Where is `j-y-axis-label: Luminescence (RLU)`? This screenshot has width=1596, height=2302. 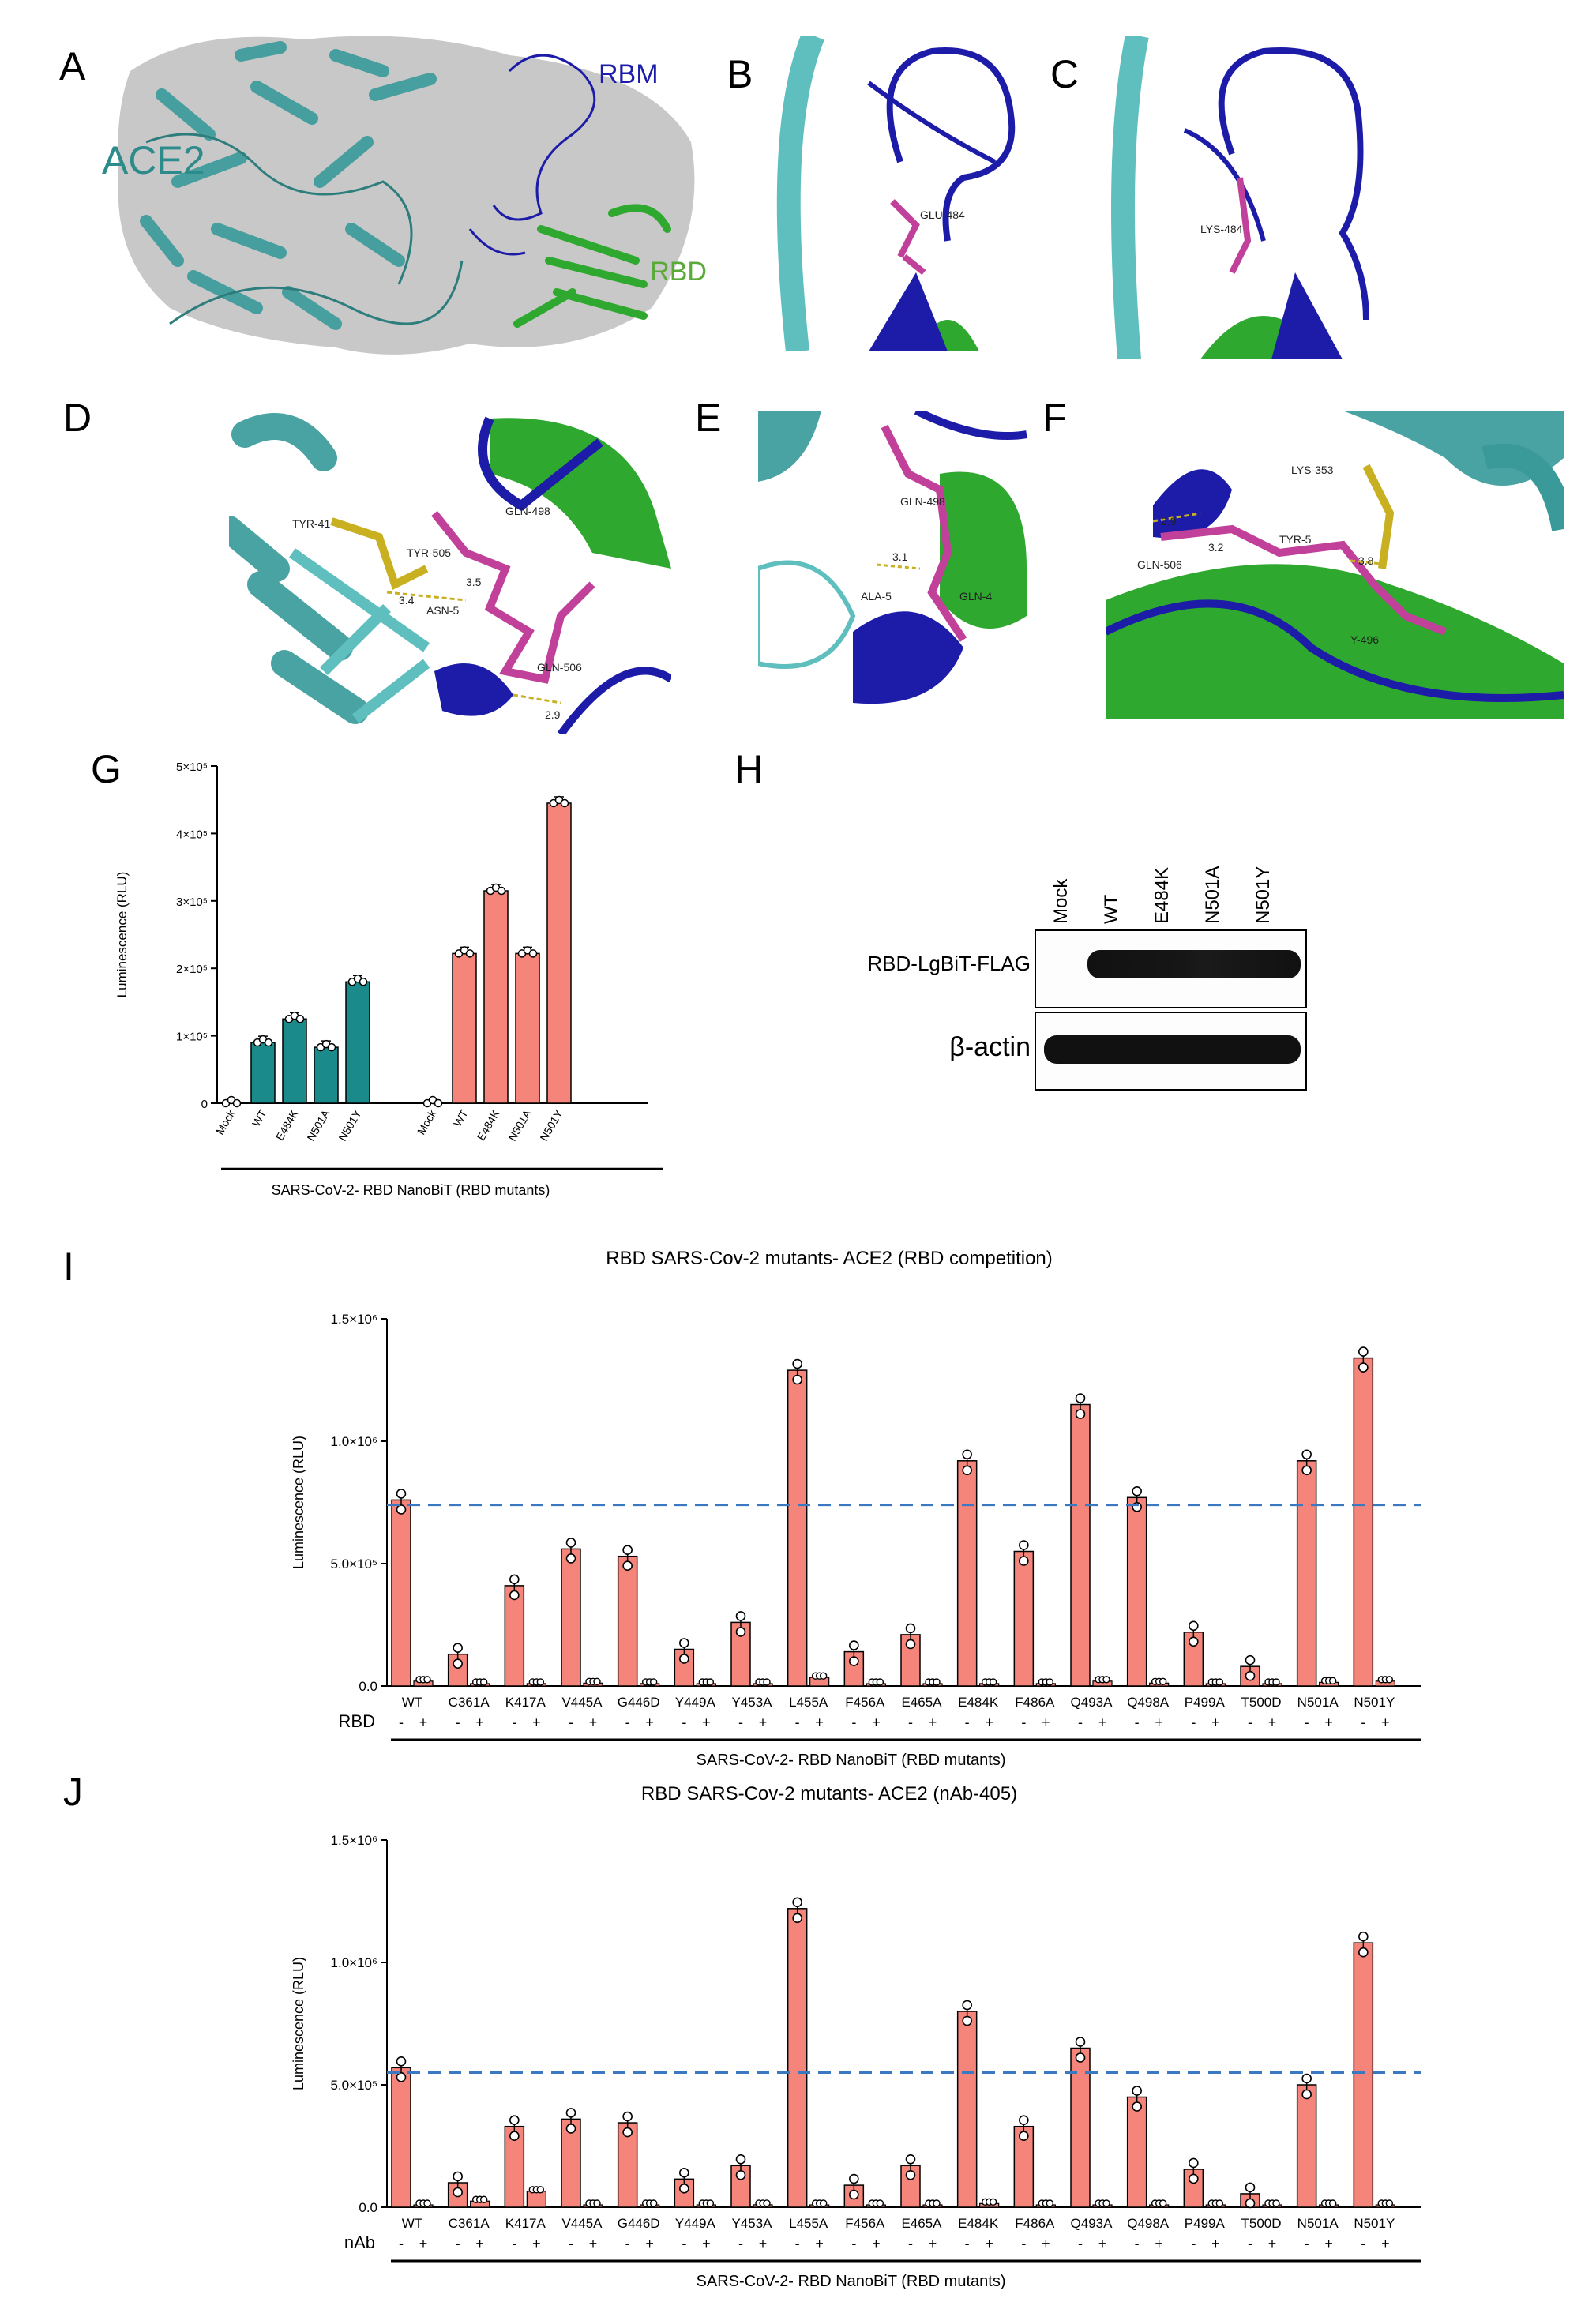 j-y-axis-label: Luminescence (RLU) is located at coordinates (298, 2023).